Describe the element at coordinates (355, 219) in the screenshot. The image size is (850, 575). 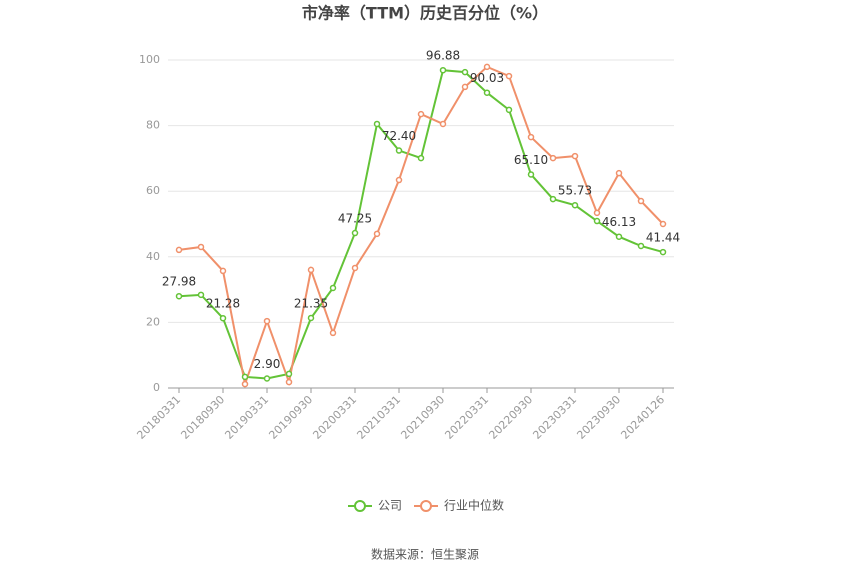
I see `data-label: 47.25` at that location.